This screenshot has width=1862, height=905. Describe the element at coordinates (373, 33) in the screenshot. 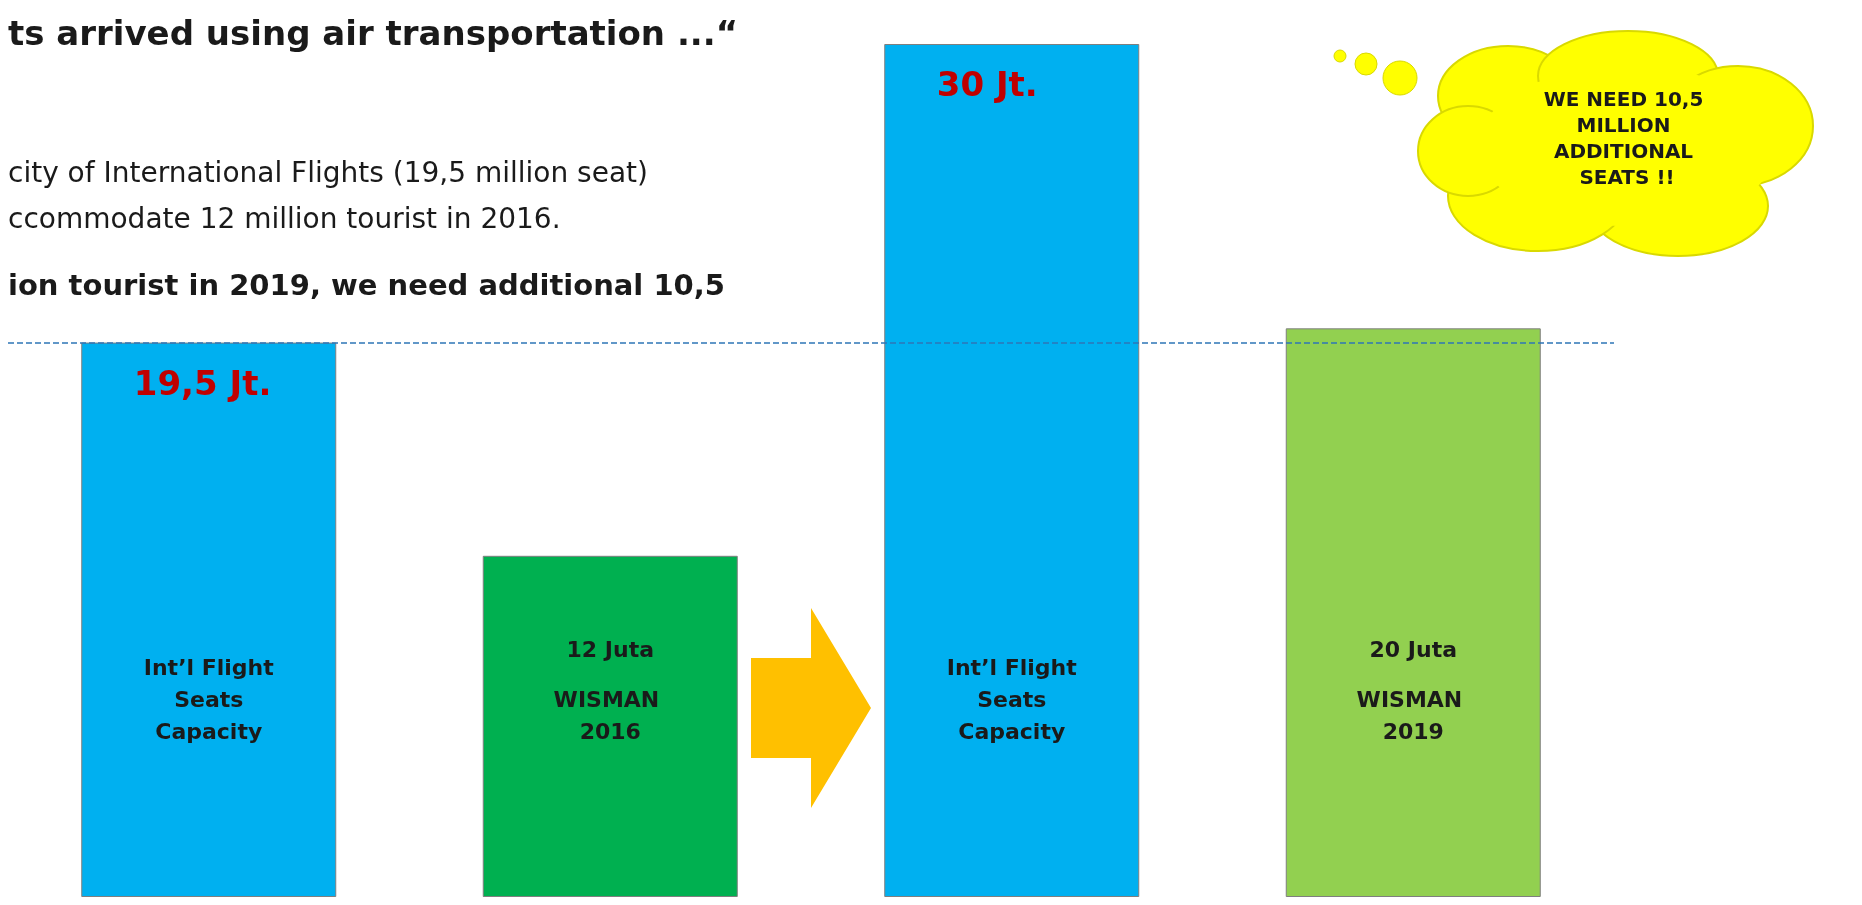

I see `chart-title: ts arrived using air transportation ...“` at that location.